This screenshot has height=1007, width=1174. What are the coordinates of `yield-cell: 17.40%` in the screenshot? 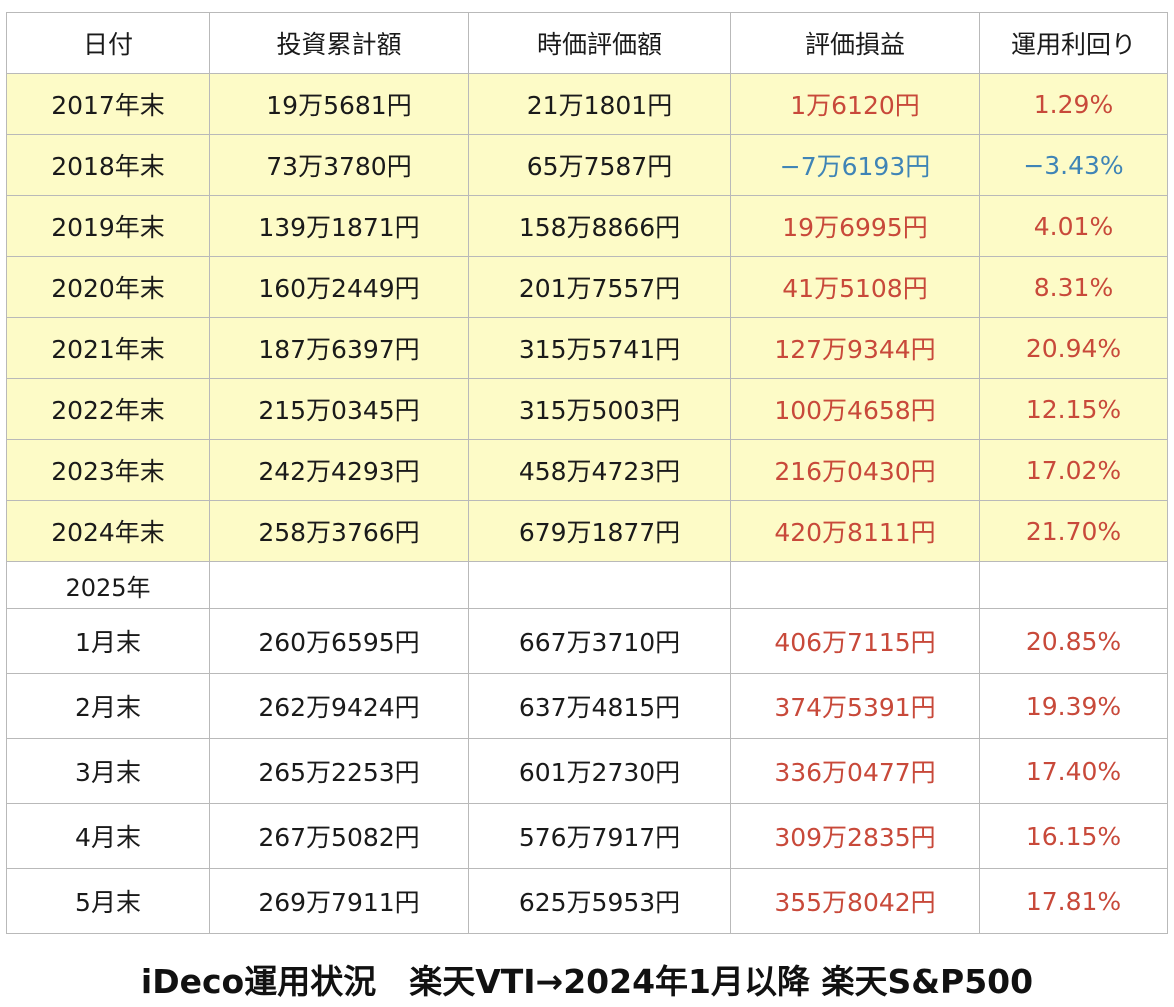 It's located at (1073, 771).